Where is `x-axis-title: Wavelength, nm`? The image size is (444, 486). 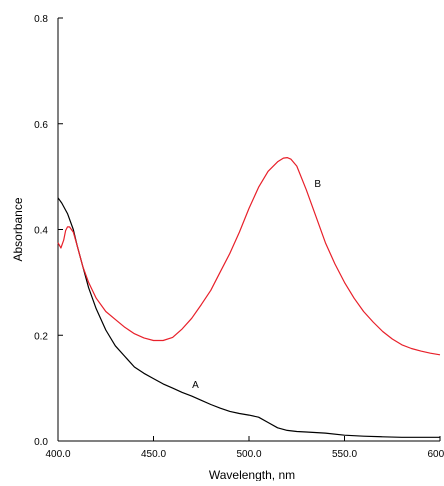
x-axis-title: Wavelength, nm is located at coordinates (252, 474).